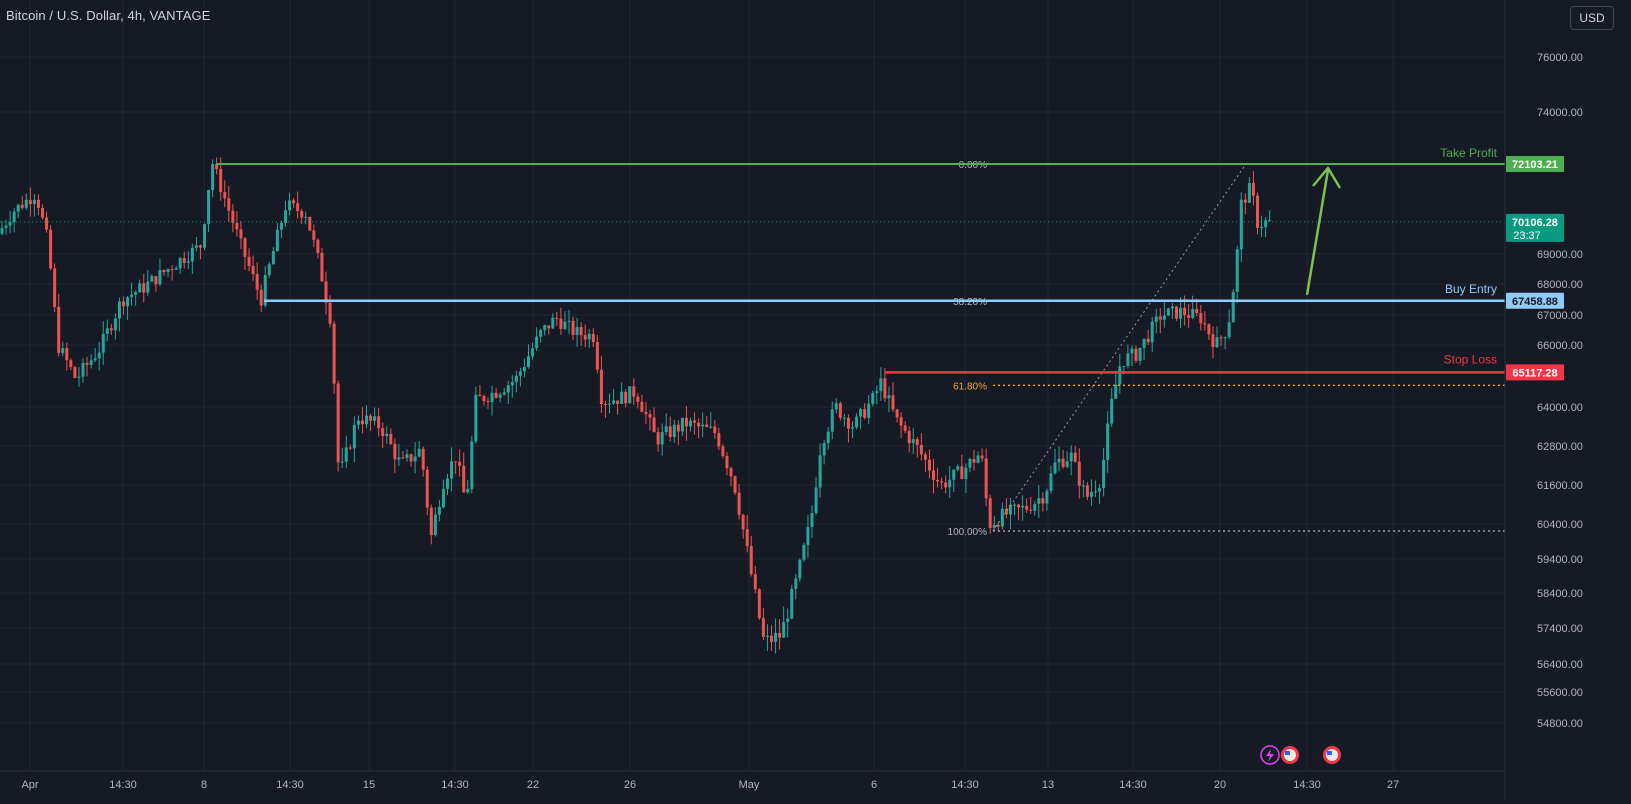 The width and height of the screenshot is (1631, 804). What do you see at coordinates (1300, 755) in the screenshot?
I see `economic-events` at bounding box center [1300, 755].